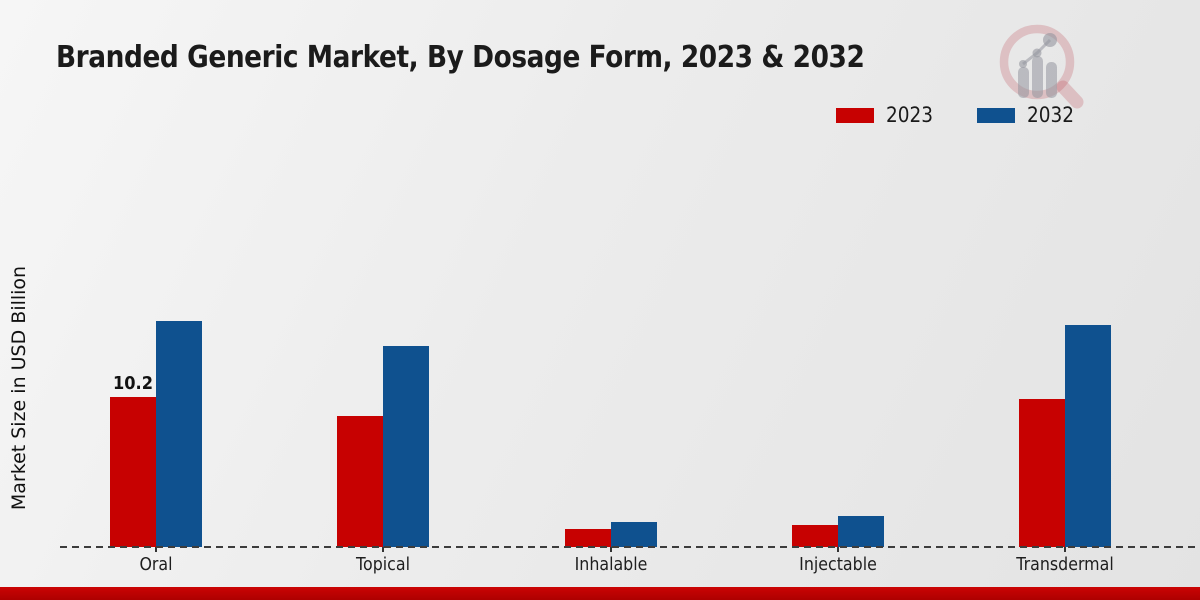  Describe the element at coordinates (133, 383) in the screenshot. I see `bar-value-label: 10.2` at that location.